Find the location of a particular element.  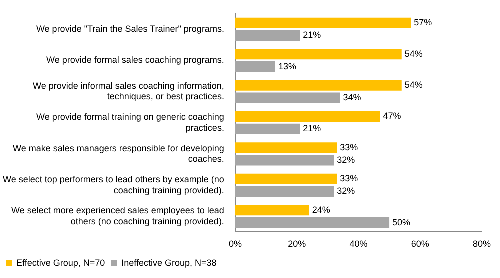

y-tick-label: We select more experienced sales employees to lead others (no coaching training provided). is located at coordinates (117, 216).